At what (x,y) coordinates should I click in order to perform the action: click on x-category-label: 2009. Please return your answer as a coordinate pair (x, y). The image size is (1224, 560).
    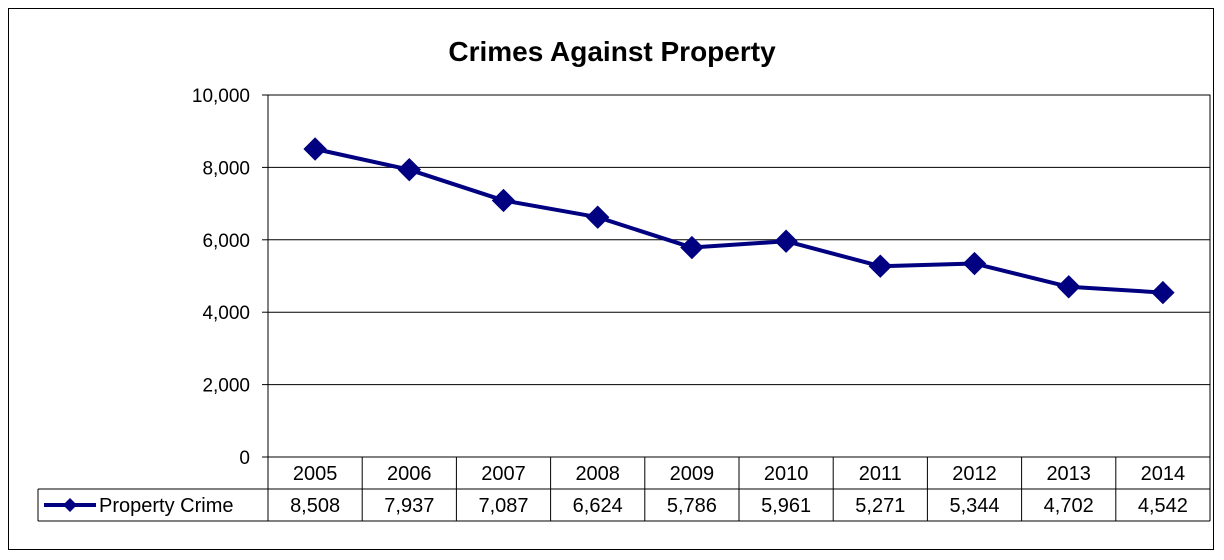
    Looking at the image, I should click on (692, 474).